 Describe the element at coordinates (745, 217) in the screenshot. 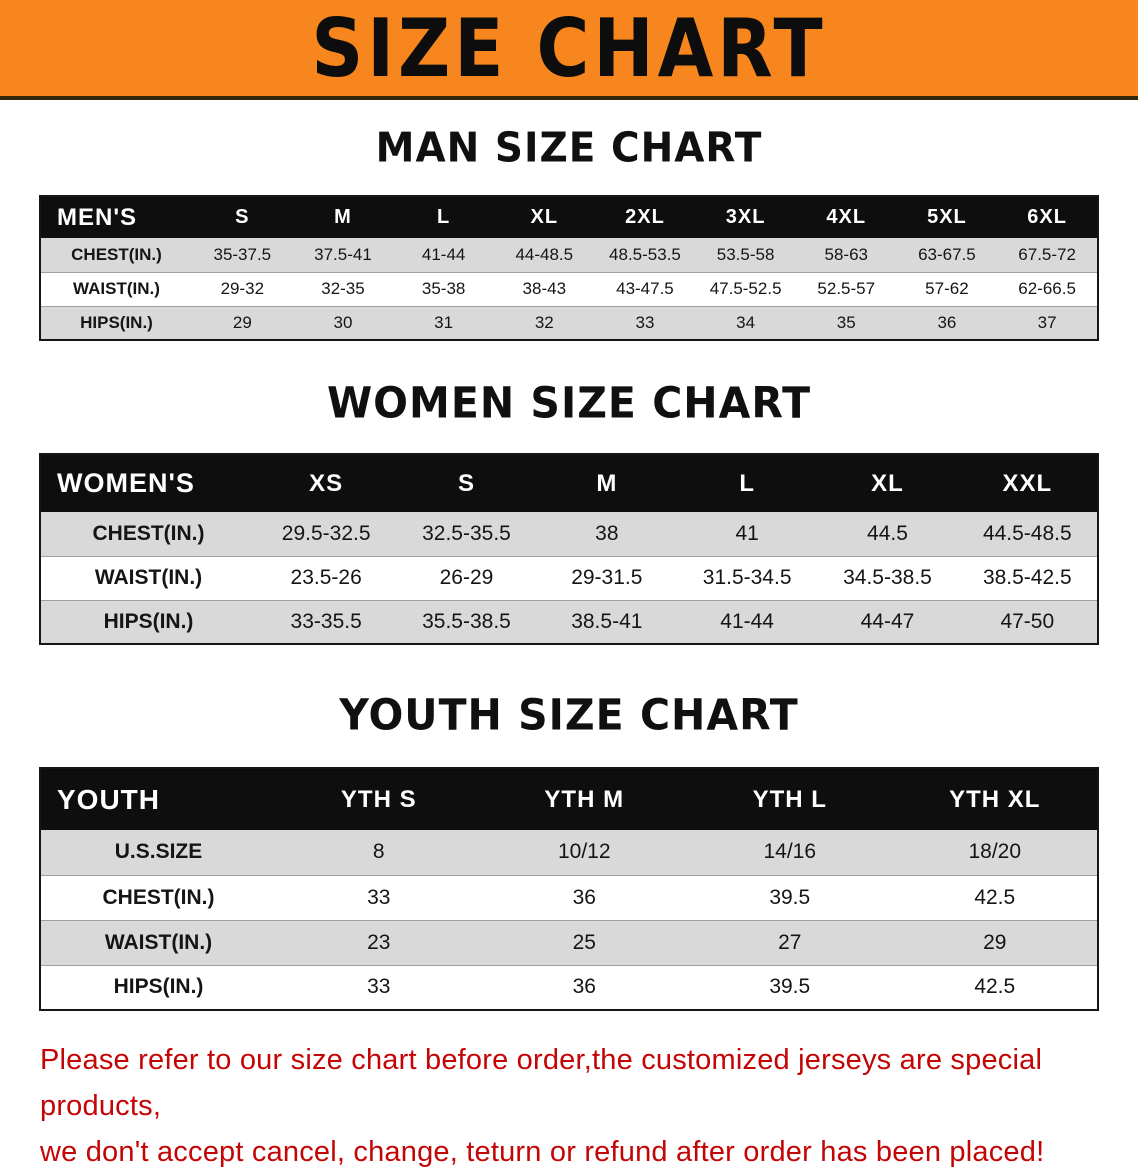

I see `column-header: 3XL` at that location.